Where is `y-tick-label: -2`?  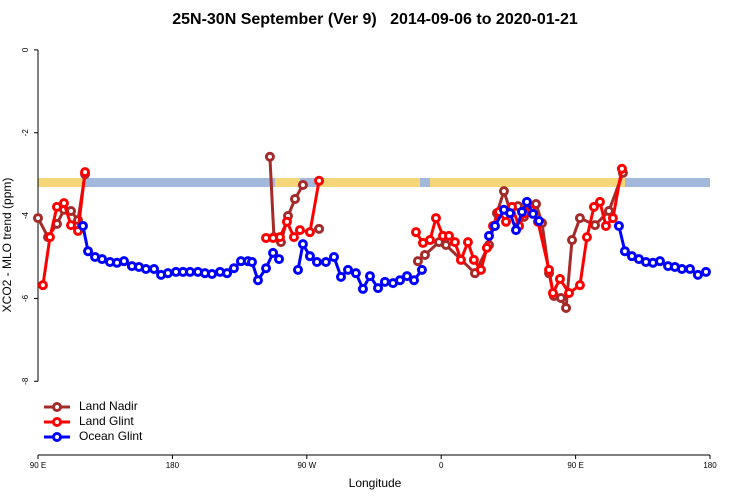
y-tick-label: -2 is located at coordinates (25, 133).